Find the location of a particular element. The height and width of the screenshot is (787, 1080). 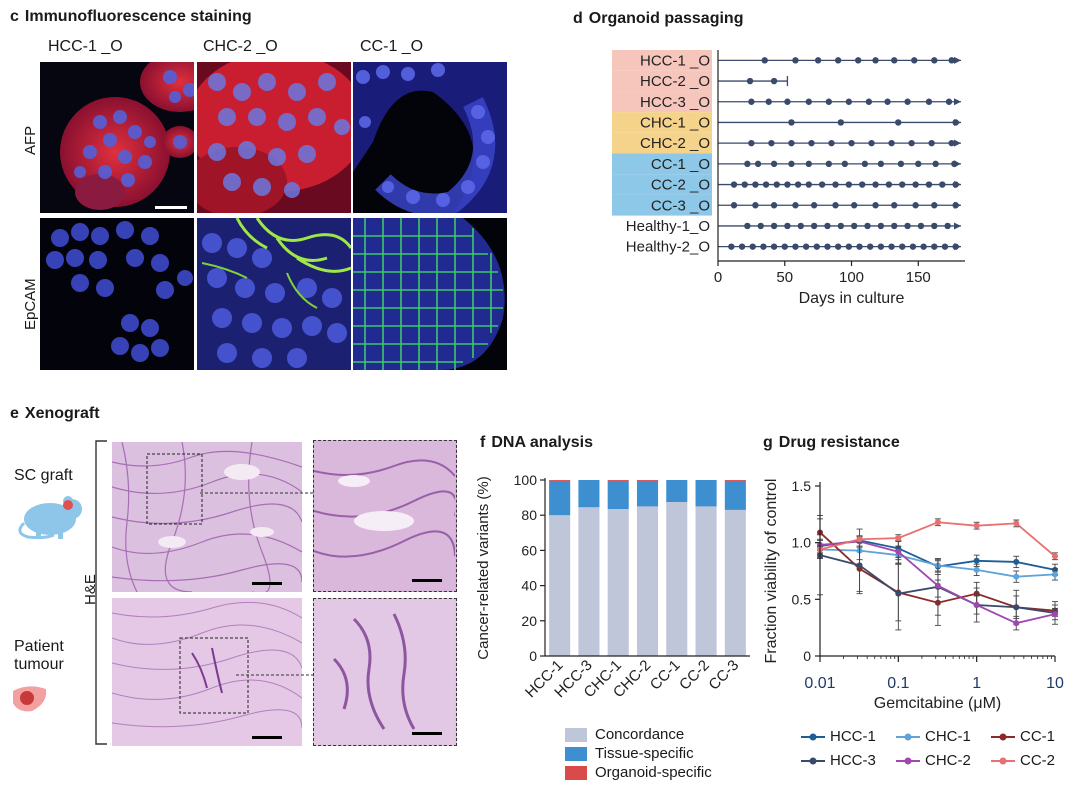

x-tick-label: CC-2 is located at coordinates (694, 675).